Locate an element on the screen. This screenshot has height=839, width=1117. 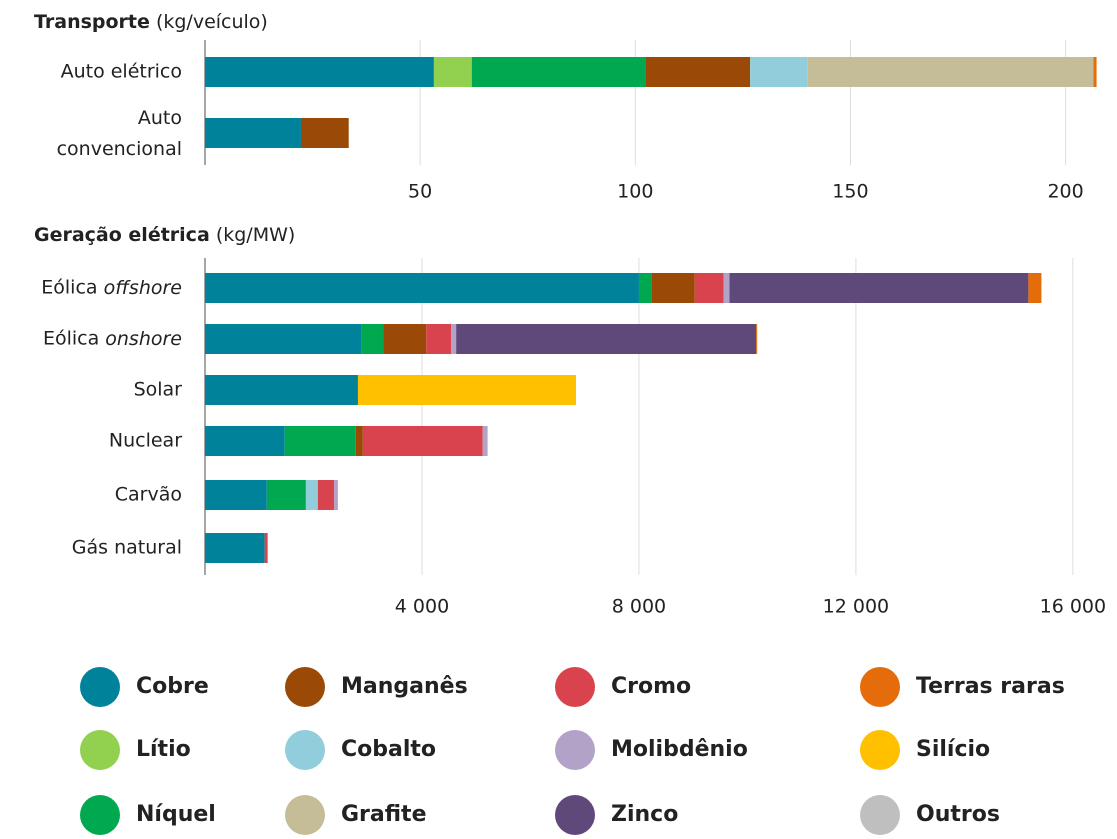
category-label: Eólica onshore is located at coordinates (112, 339).